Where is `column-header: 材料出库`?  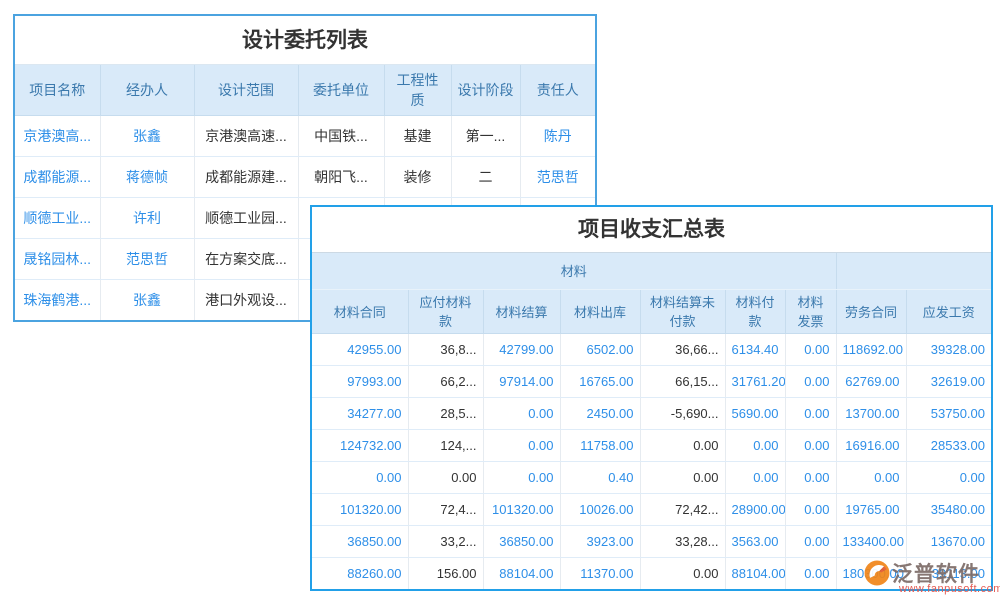 column-header: 材料出库 is located at coordinates (600, 311).